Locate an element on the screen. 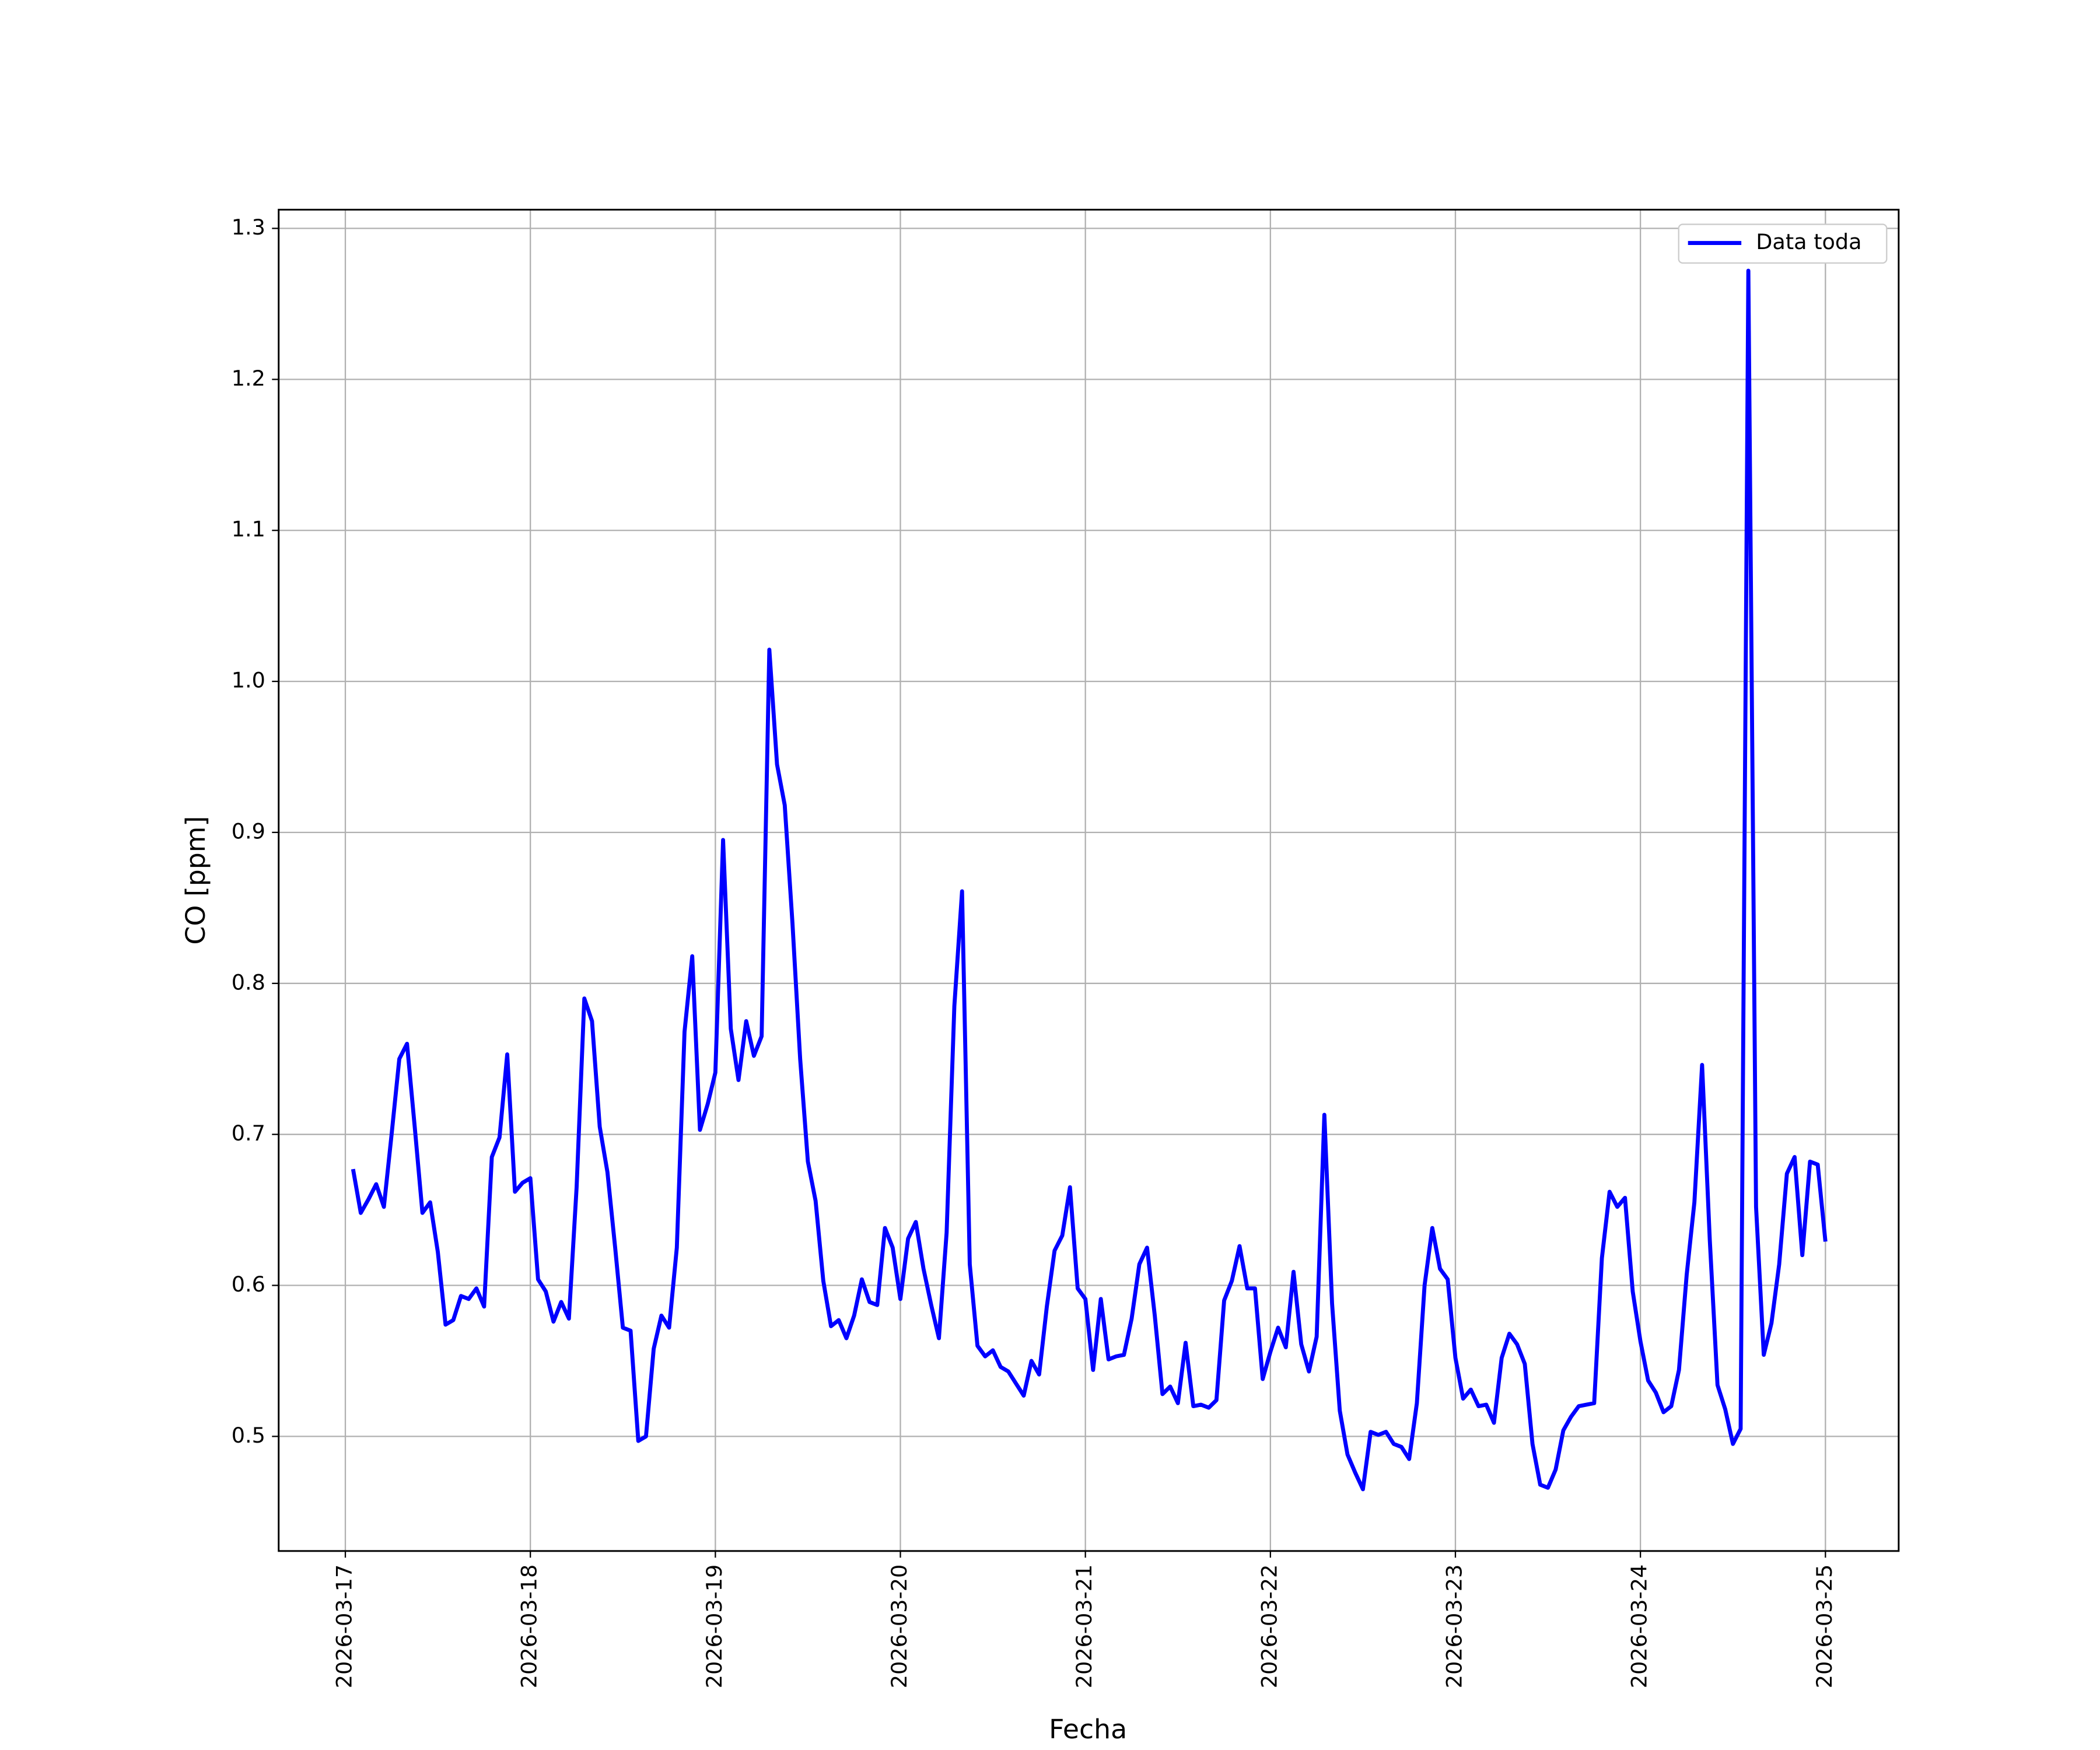 The width and height of the screenshot is (2100, 1750). y-tick-label: 0.6 is located at coordinates (249, 1284).